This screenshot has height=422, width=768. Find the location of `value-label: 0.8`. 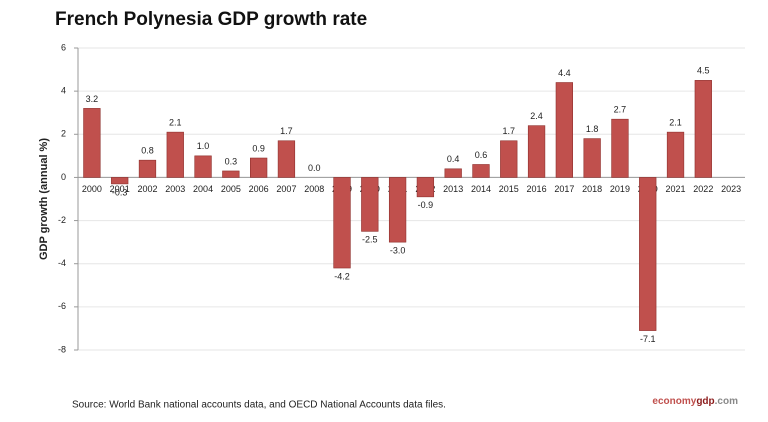

value-label: 0.8 is located at coordinates (147, 151).